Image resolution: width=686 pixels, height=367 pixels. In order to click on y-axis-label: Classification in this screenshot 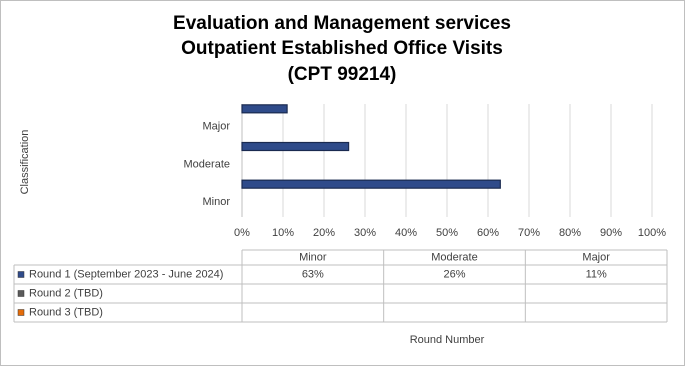, I will do `click(25, 162)`.